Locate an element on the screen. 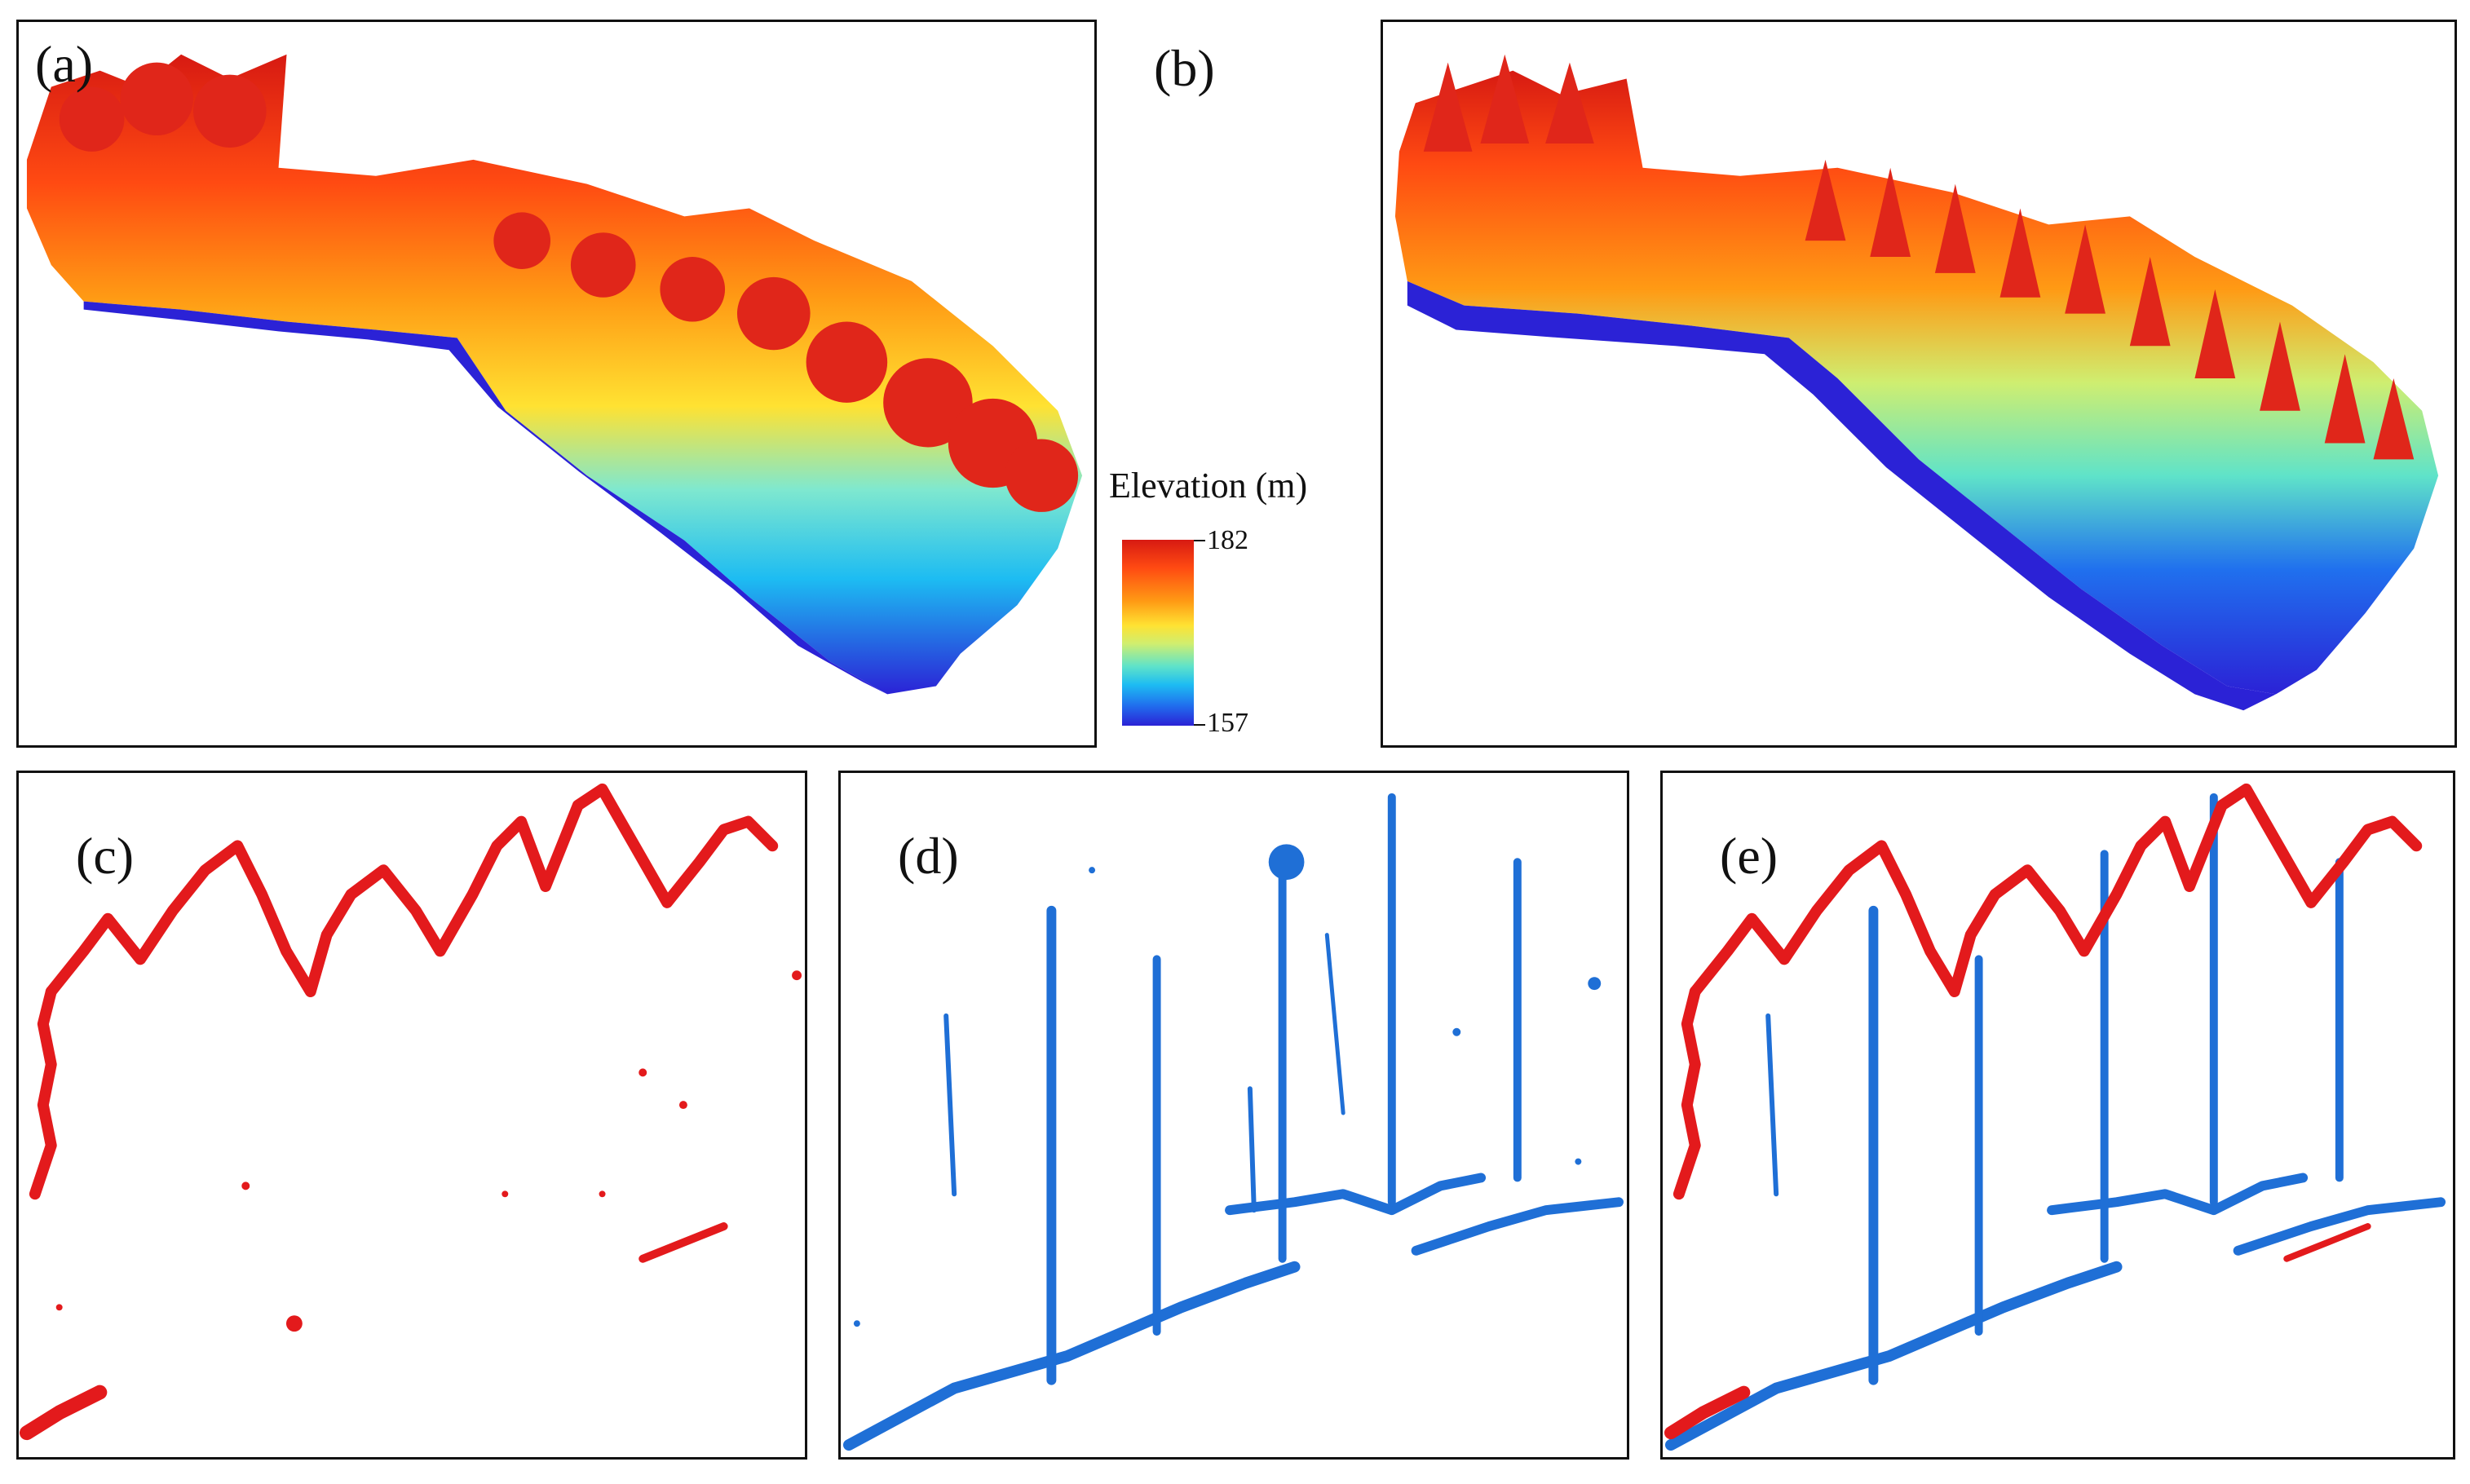 The image size is (2470, 1484). ground-line-e3 is located at coordinates (2339, 1226).